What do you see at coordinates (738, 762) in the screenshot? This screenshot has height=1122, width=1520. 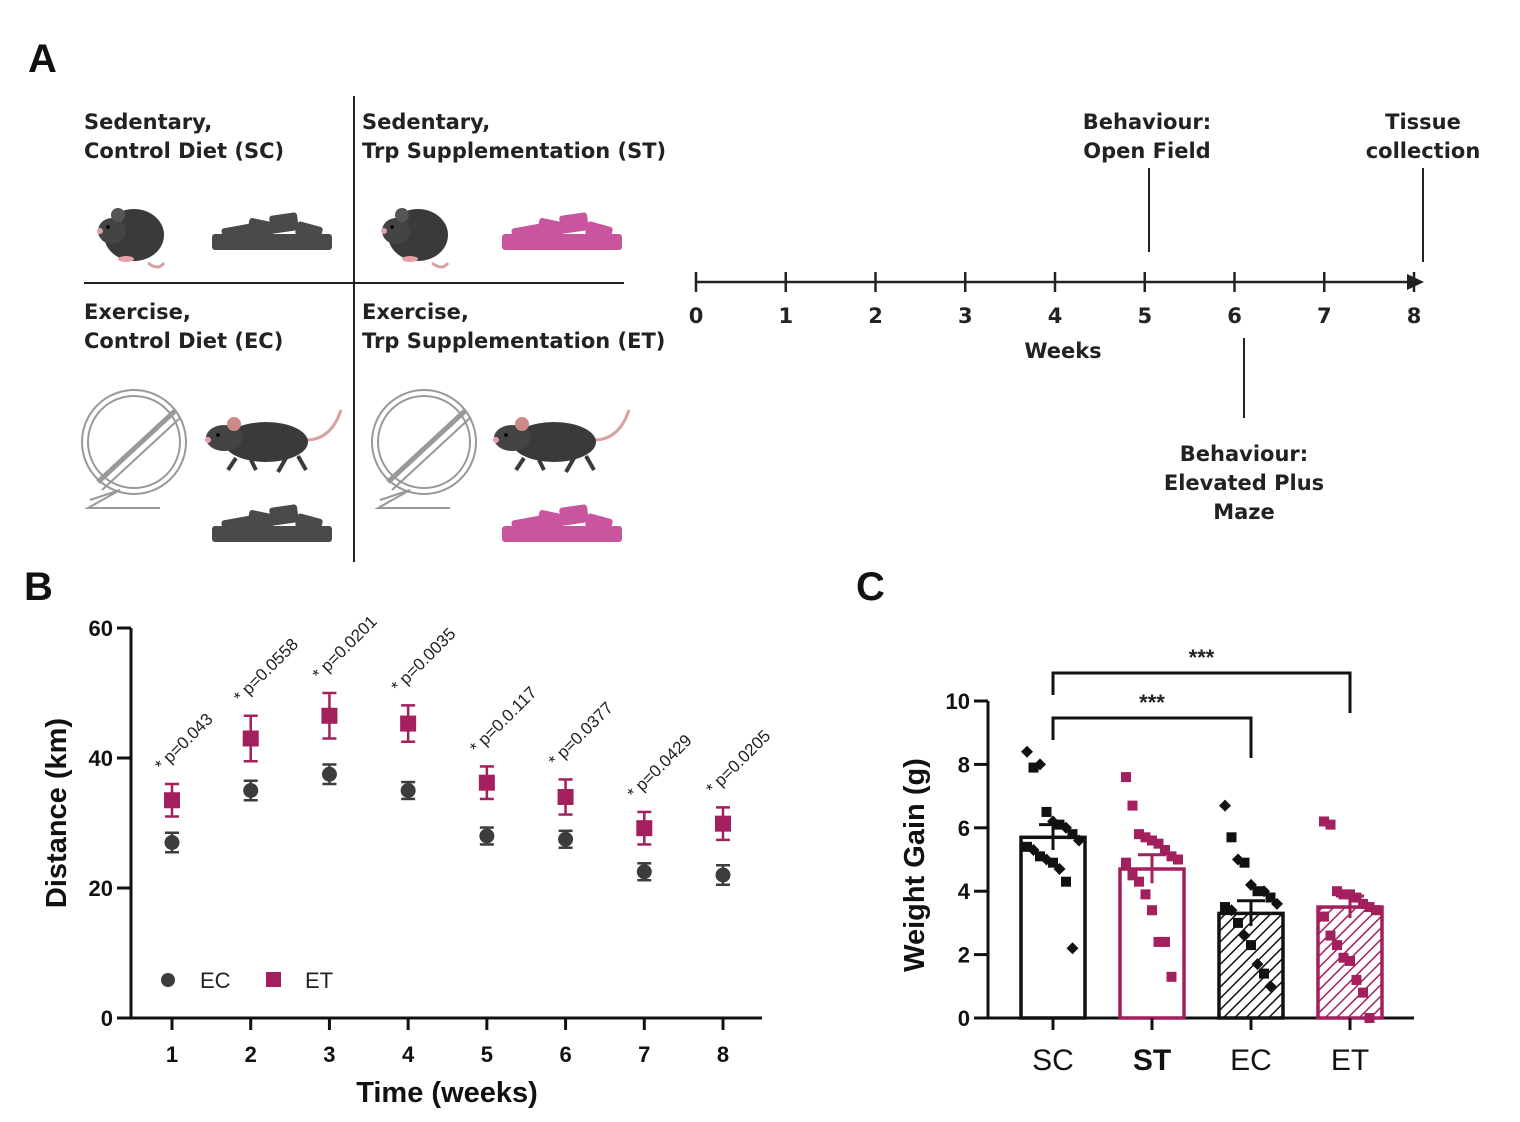 I see `significance-annotation: * p=0.0205` at bounding box center [738, 762].